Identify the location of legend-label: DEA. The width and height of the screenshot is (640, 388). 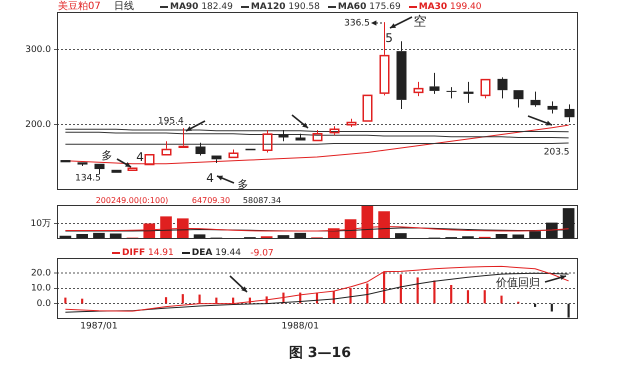
(202, 253).